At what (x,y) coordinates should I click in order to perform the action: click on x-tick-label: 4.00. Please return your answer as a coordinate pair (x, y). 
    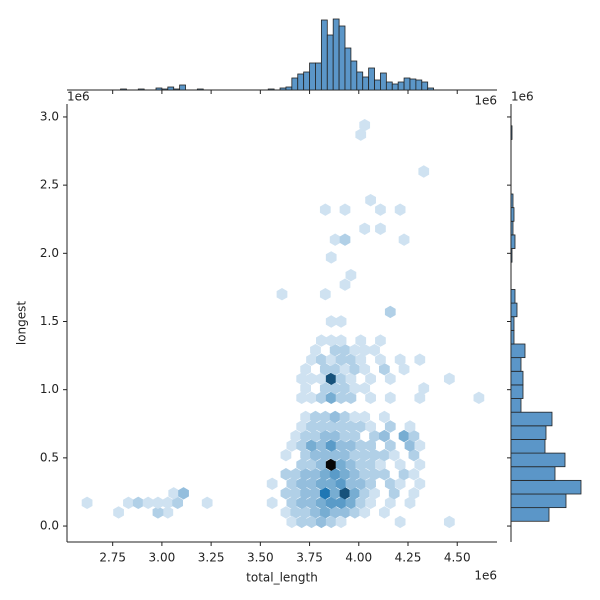
    Looking at the image, I should click on (358, 558).